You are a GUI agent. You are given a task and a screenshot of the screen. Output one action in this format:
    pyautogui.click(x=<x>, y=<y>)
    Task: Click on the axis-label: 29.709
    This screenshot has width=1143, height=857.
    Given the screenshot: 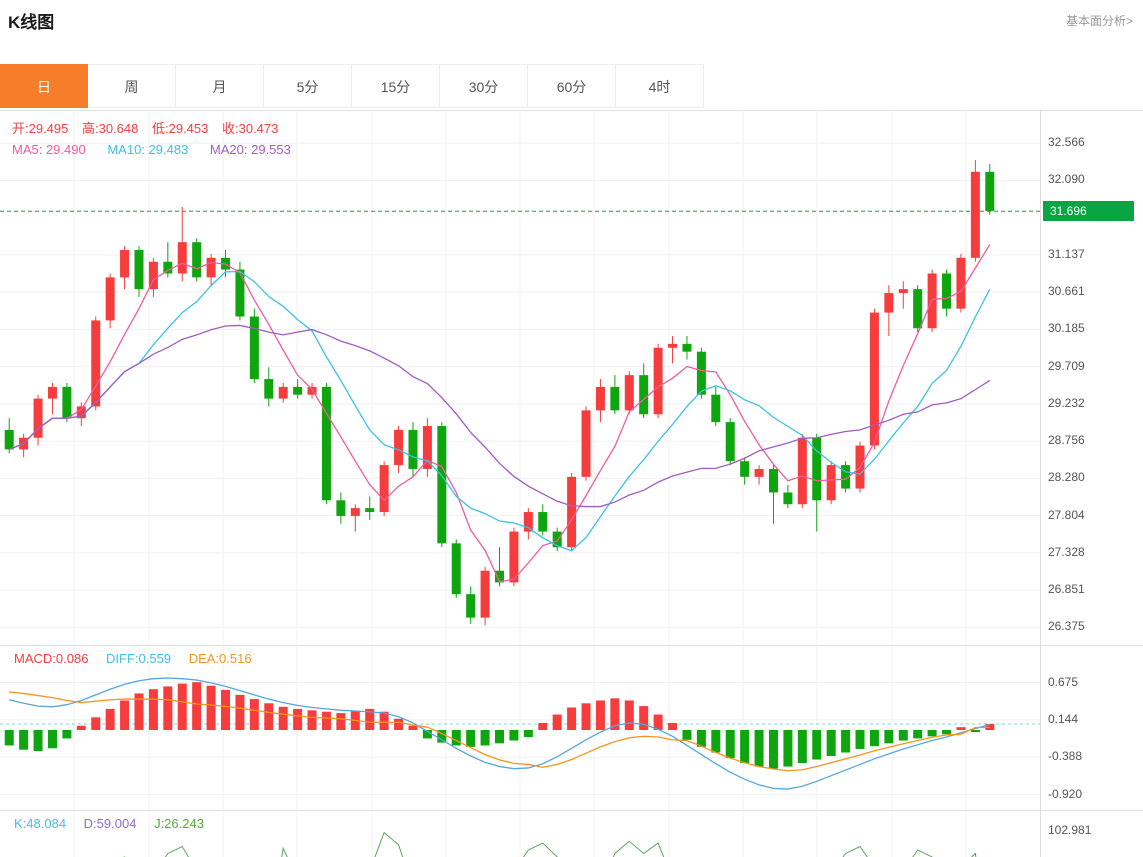 What is the action you would take?
    pyautogui.click(x=1066, y=365)
    